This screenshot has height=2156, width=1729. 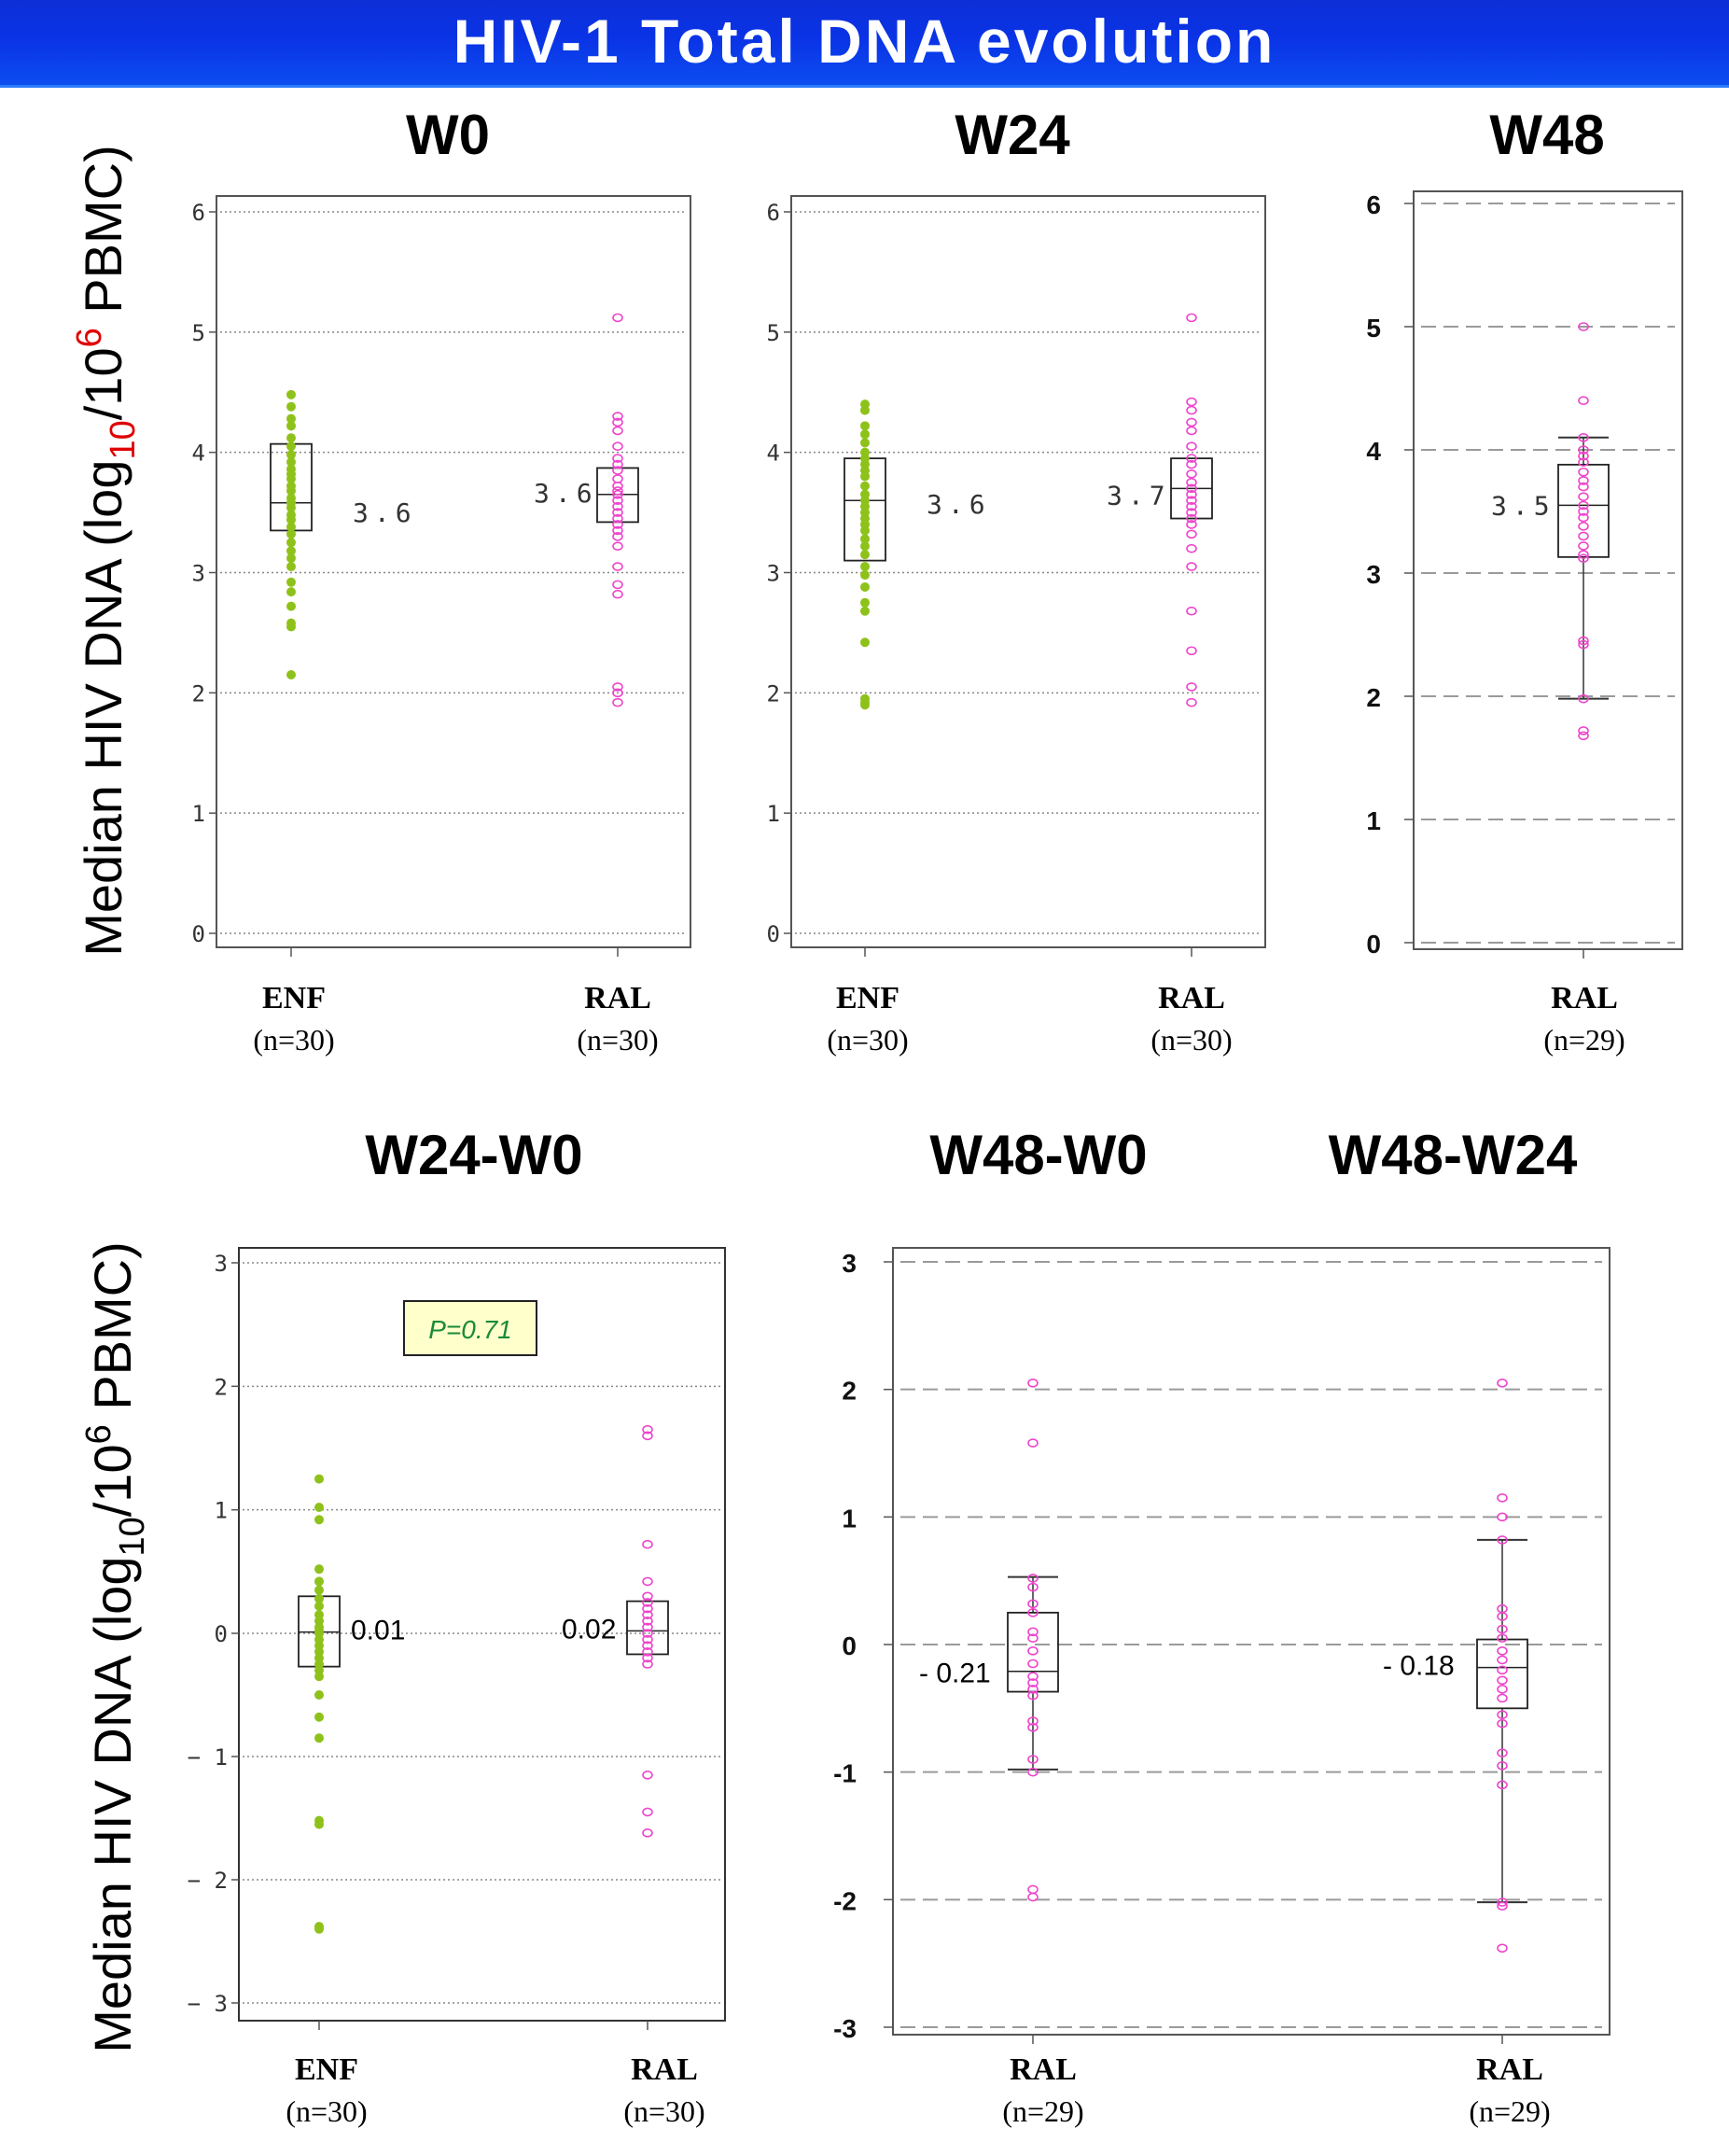 What do you see at coordinates (208, 2004) in the screenshot?
I see `tick-label: − 3` at bounding box center [208, 2004].